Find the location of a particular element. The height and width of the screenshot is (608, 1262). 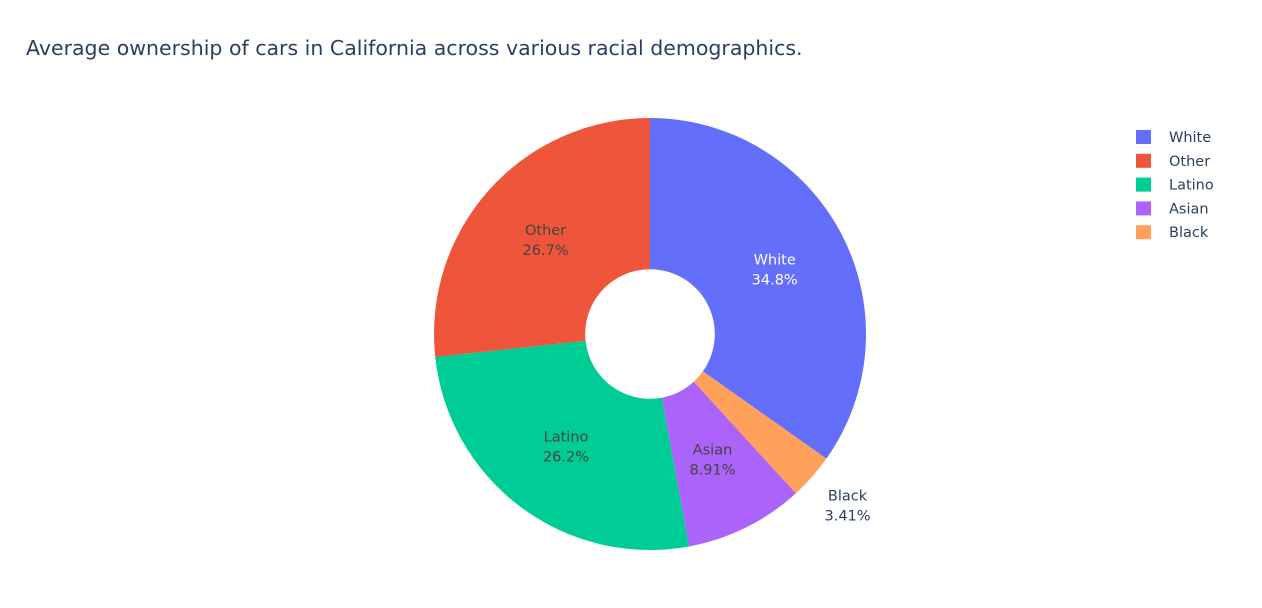

legend-item-asian: Asian is located at coordinates (1172, 209).